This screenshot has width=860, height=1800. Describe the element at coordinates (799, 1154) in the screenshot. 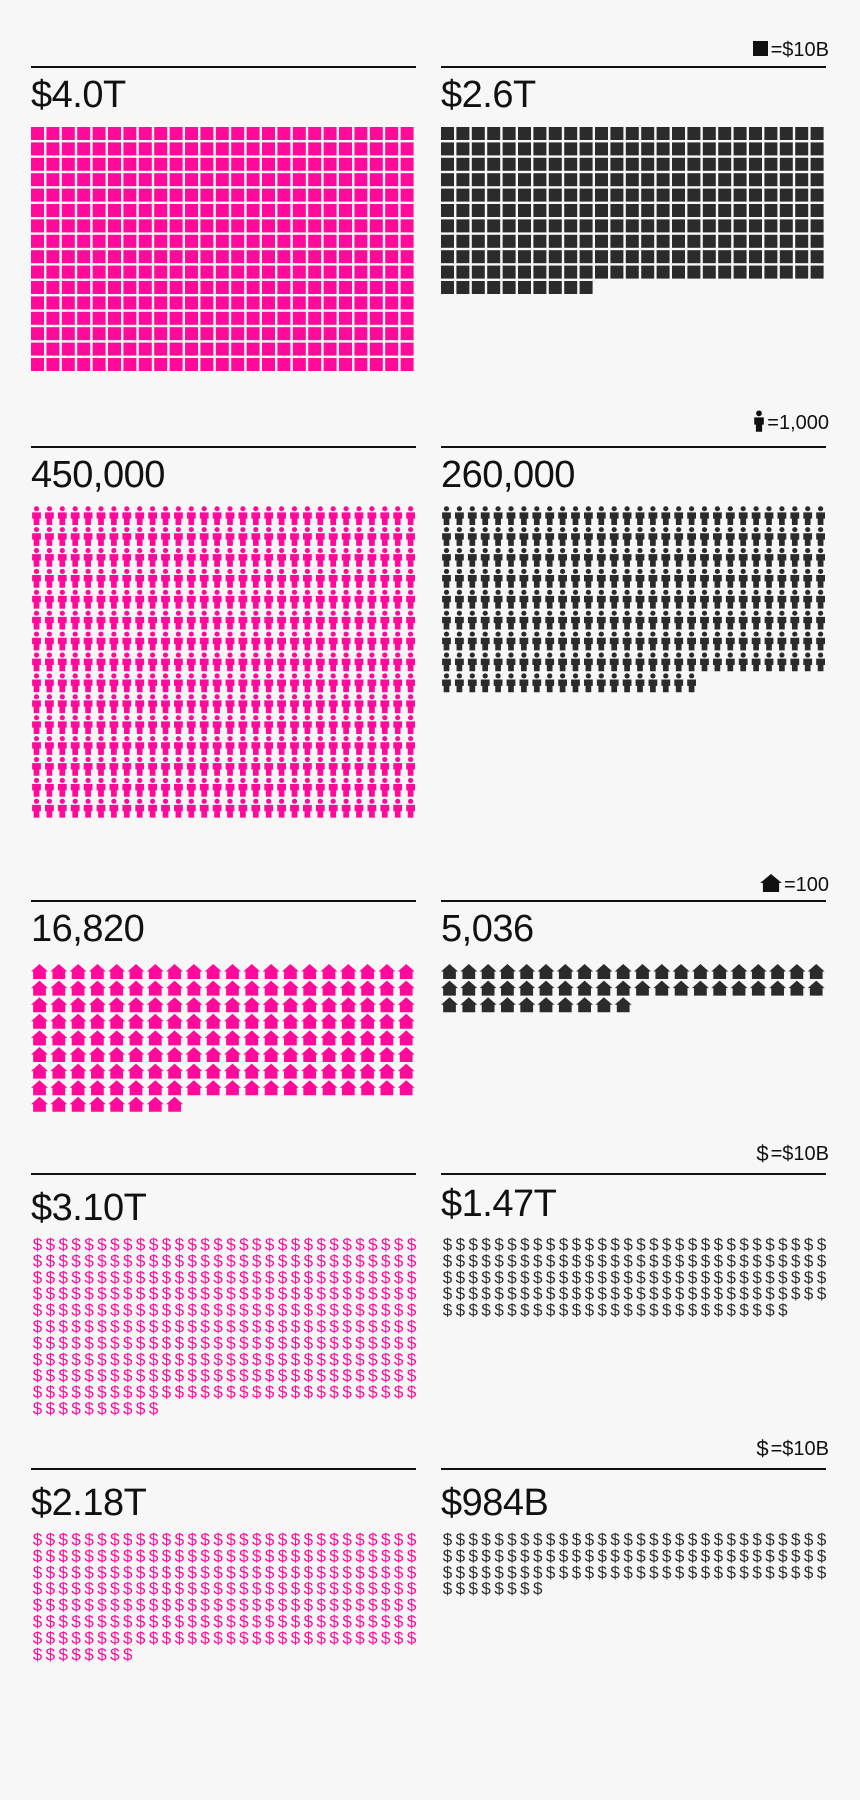

I see `legend-label: =$10B` at that location.